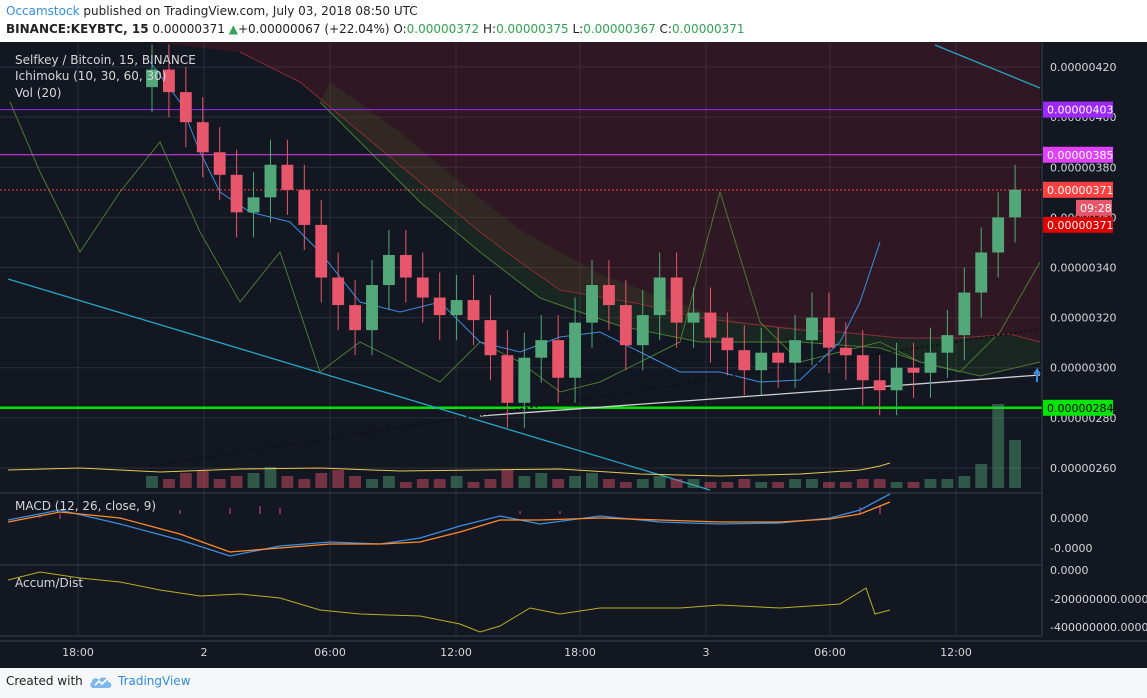 The height and width of the screenshot is (698, 1147). Describe the element at coordinates (460, 512) in the screenshot. I see `macd-histogram` at that location.